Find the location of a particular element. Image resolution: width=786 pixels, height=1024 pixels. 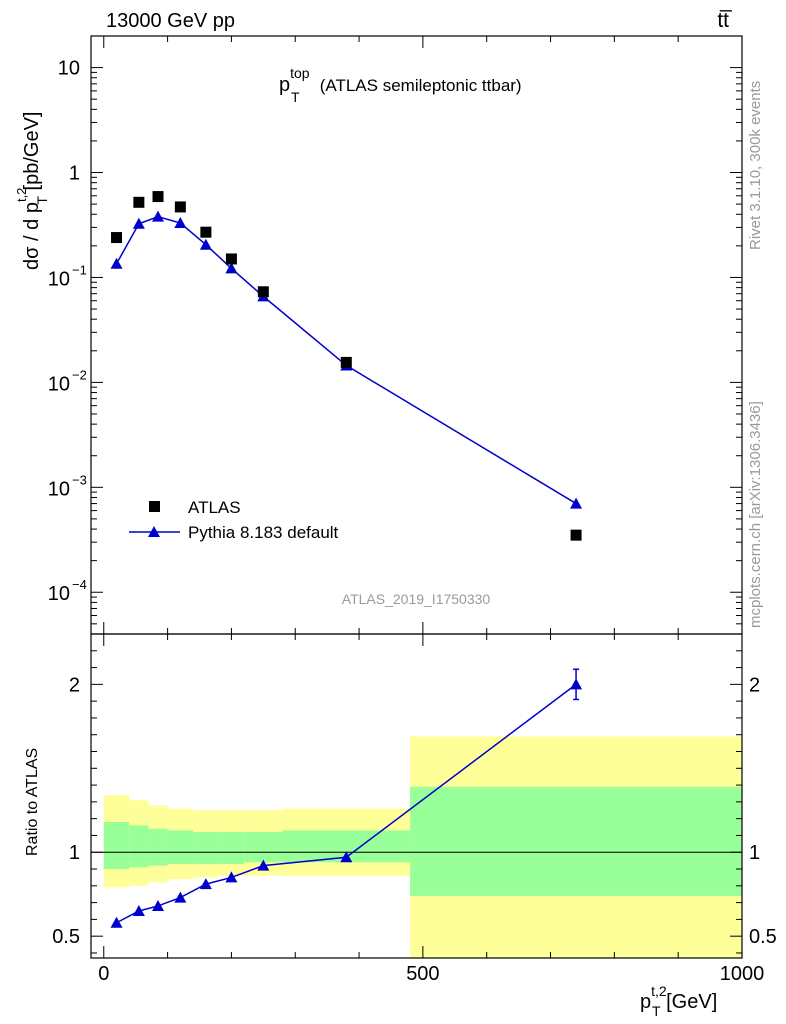

legend-marker-mc is located at coordinates (154, 531).